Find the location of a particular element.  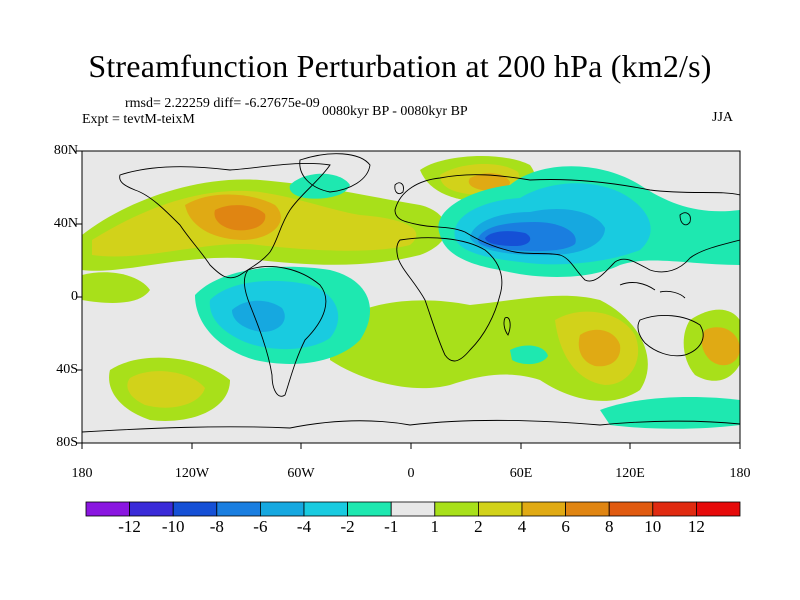

colorbar is located at coordinates (413, 509).